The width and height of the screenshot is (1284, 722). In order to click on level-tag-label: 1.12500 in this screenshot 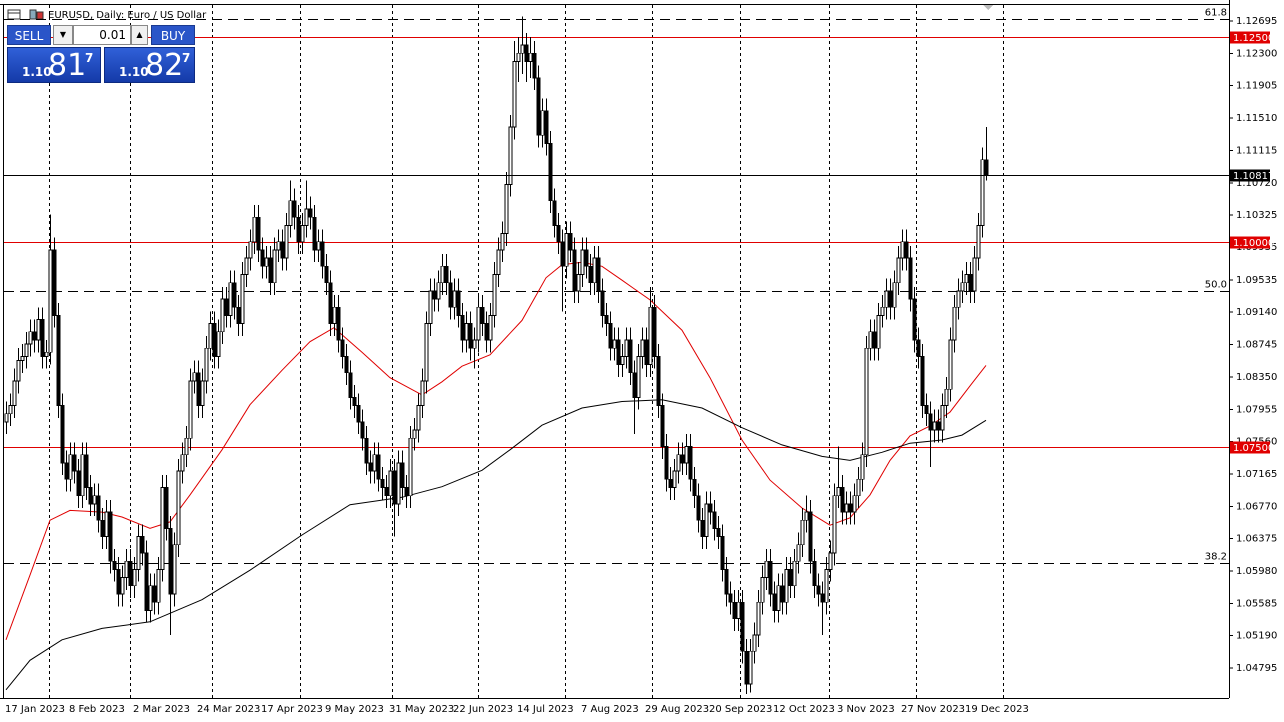, I will do `click(1253, 38)`.